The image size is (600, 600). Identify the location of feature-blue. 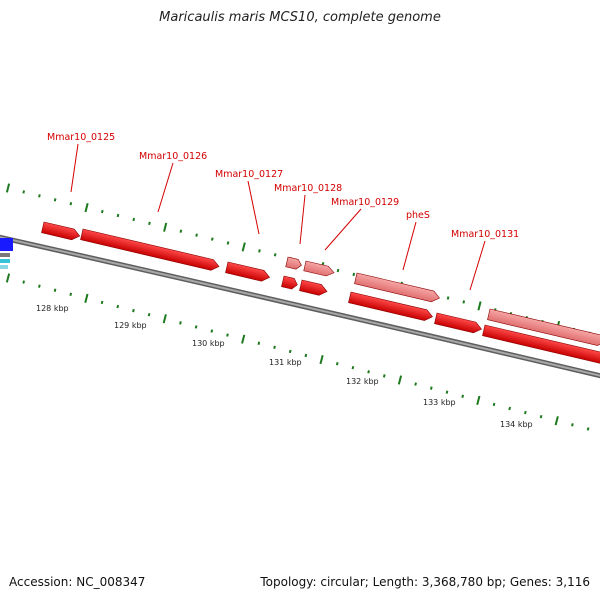
(6, 244).